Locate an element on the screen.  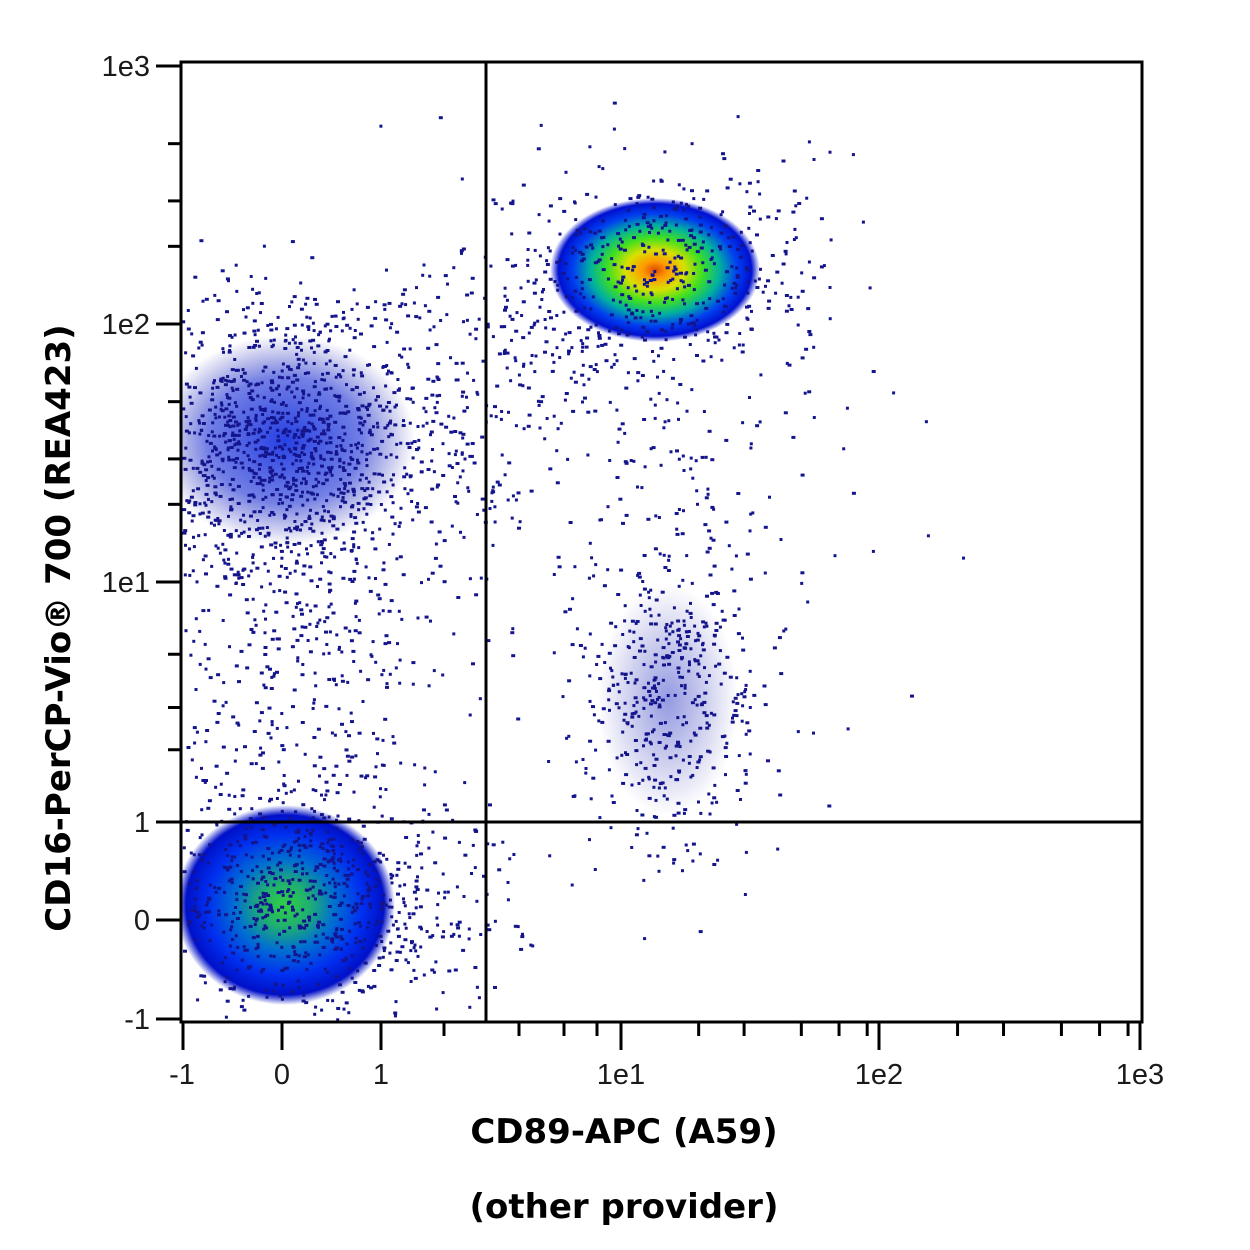
x-tick-1e3: 1e3 is located at coordinates (1140, 1075).